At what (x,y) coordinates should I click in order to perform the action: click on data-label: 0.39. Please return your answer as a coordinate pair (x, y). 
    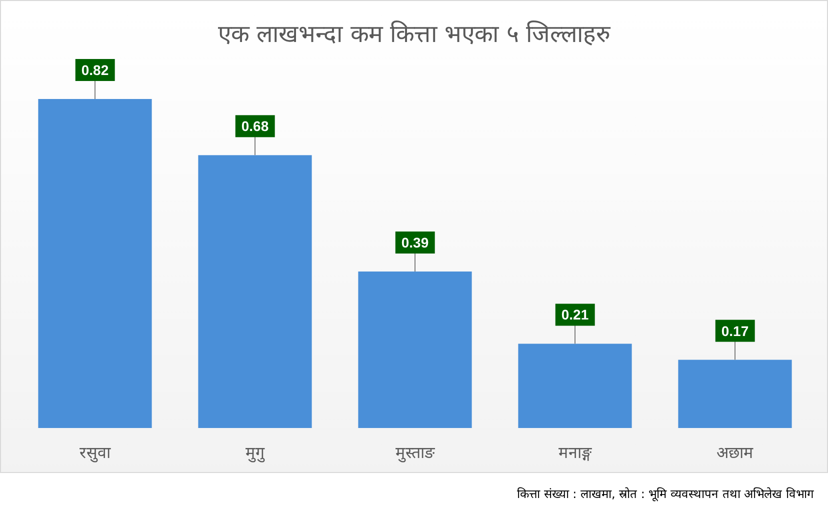
    Looking at the image, I should click on (415, 242).